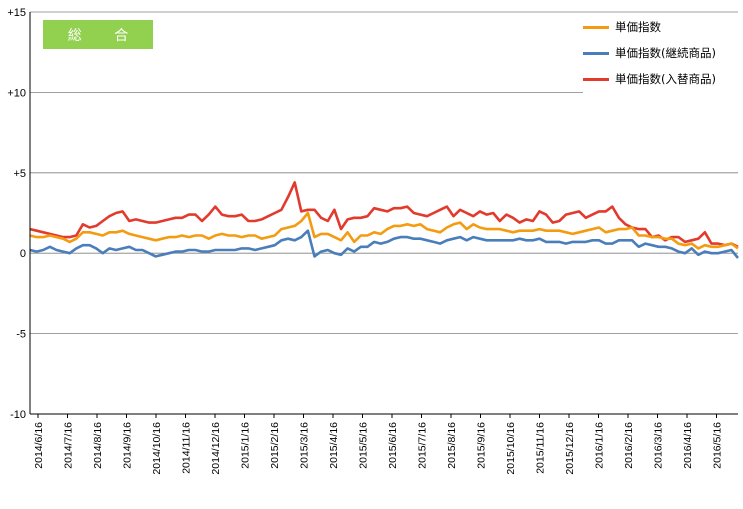 Image resolution: width=743 pixels, height=509 pixels. I want to click on y-tick-label: -10, so click(18, 415).